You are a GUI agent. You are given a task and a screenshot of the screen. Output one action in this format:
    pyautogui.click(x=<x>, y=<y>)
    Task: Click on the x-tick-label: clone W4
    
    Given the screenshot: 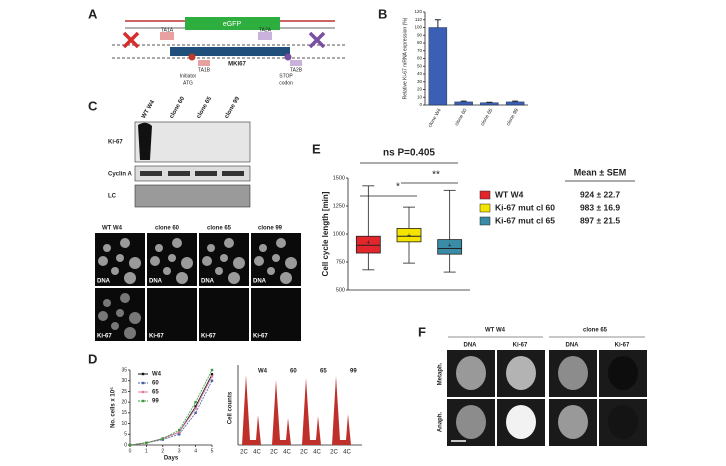 What is the action you would take?
    pyautogui.click(x=435, y=117)
    